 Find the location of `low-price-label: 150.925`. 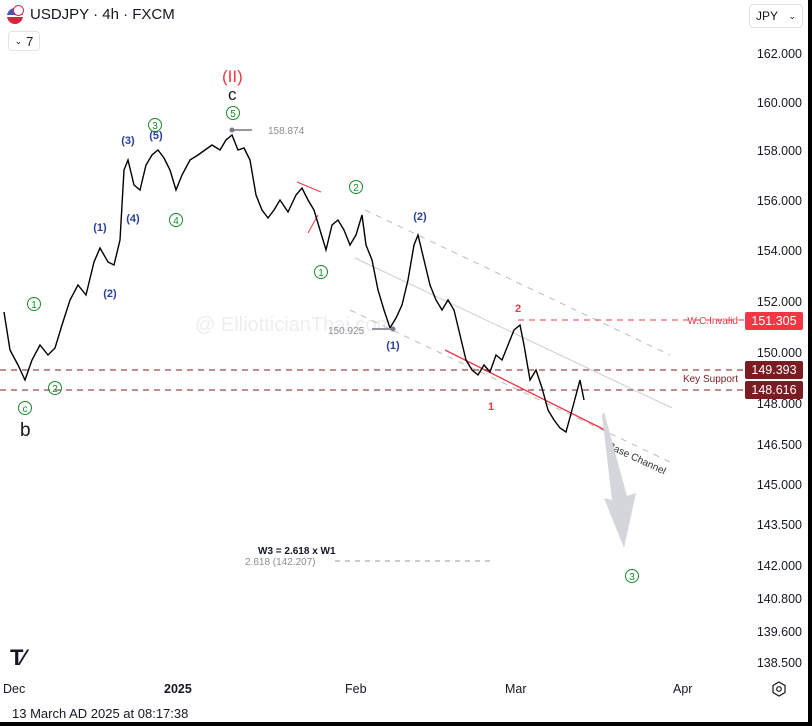

low-price-label: 150.925 is located at coordinates (346, 331).